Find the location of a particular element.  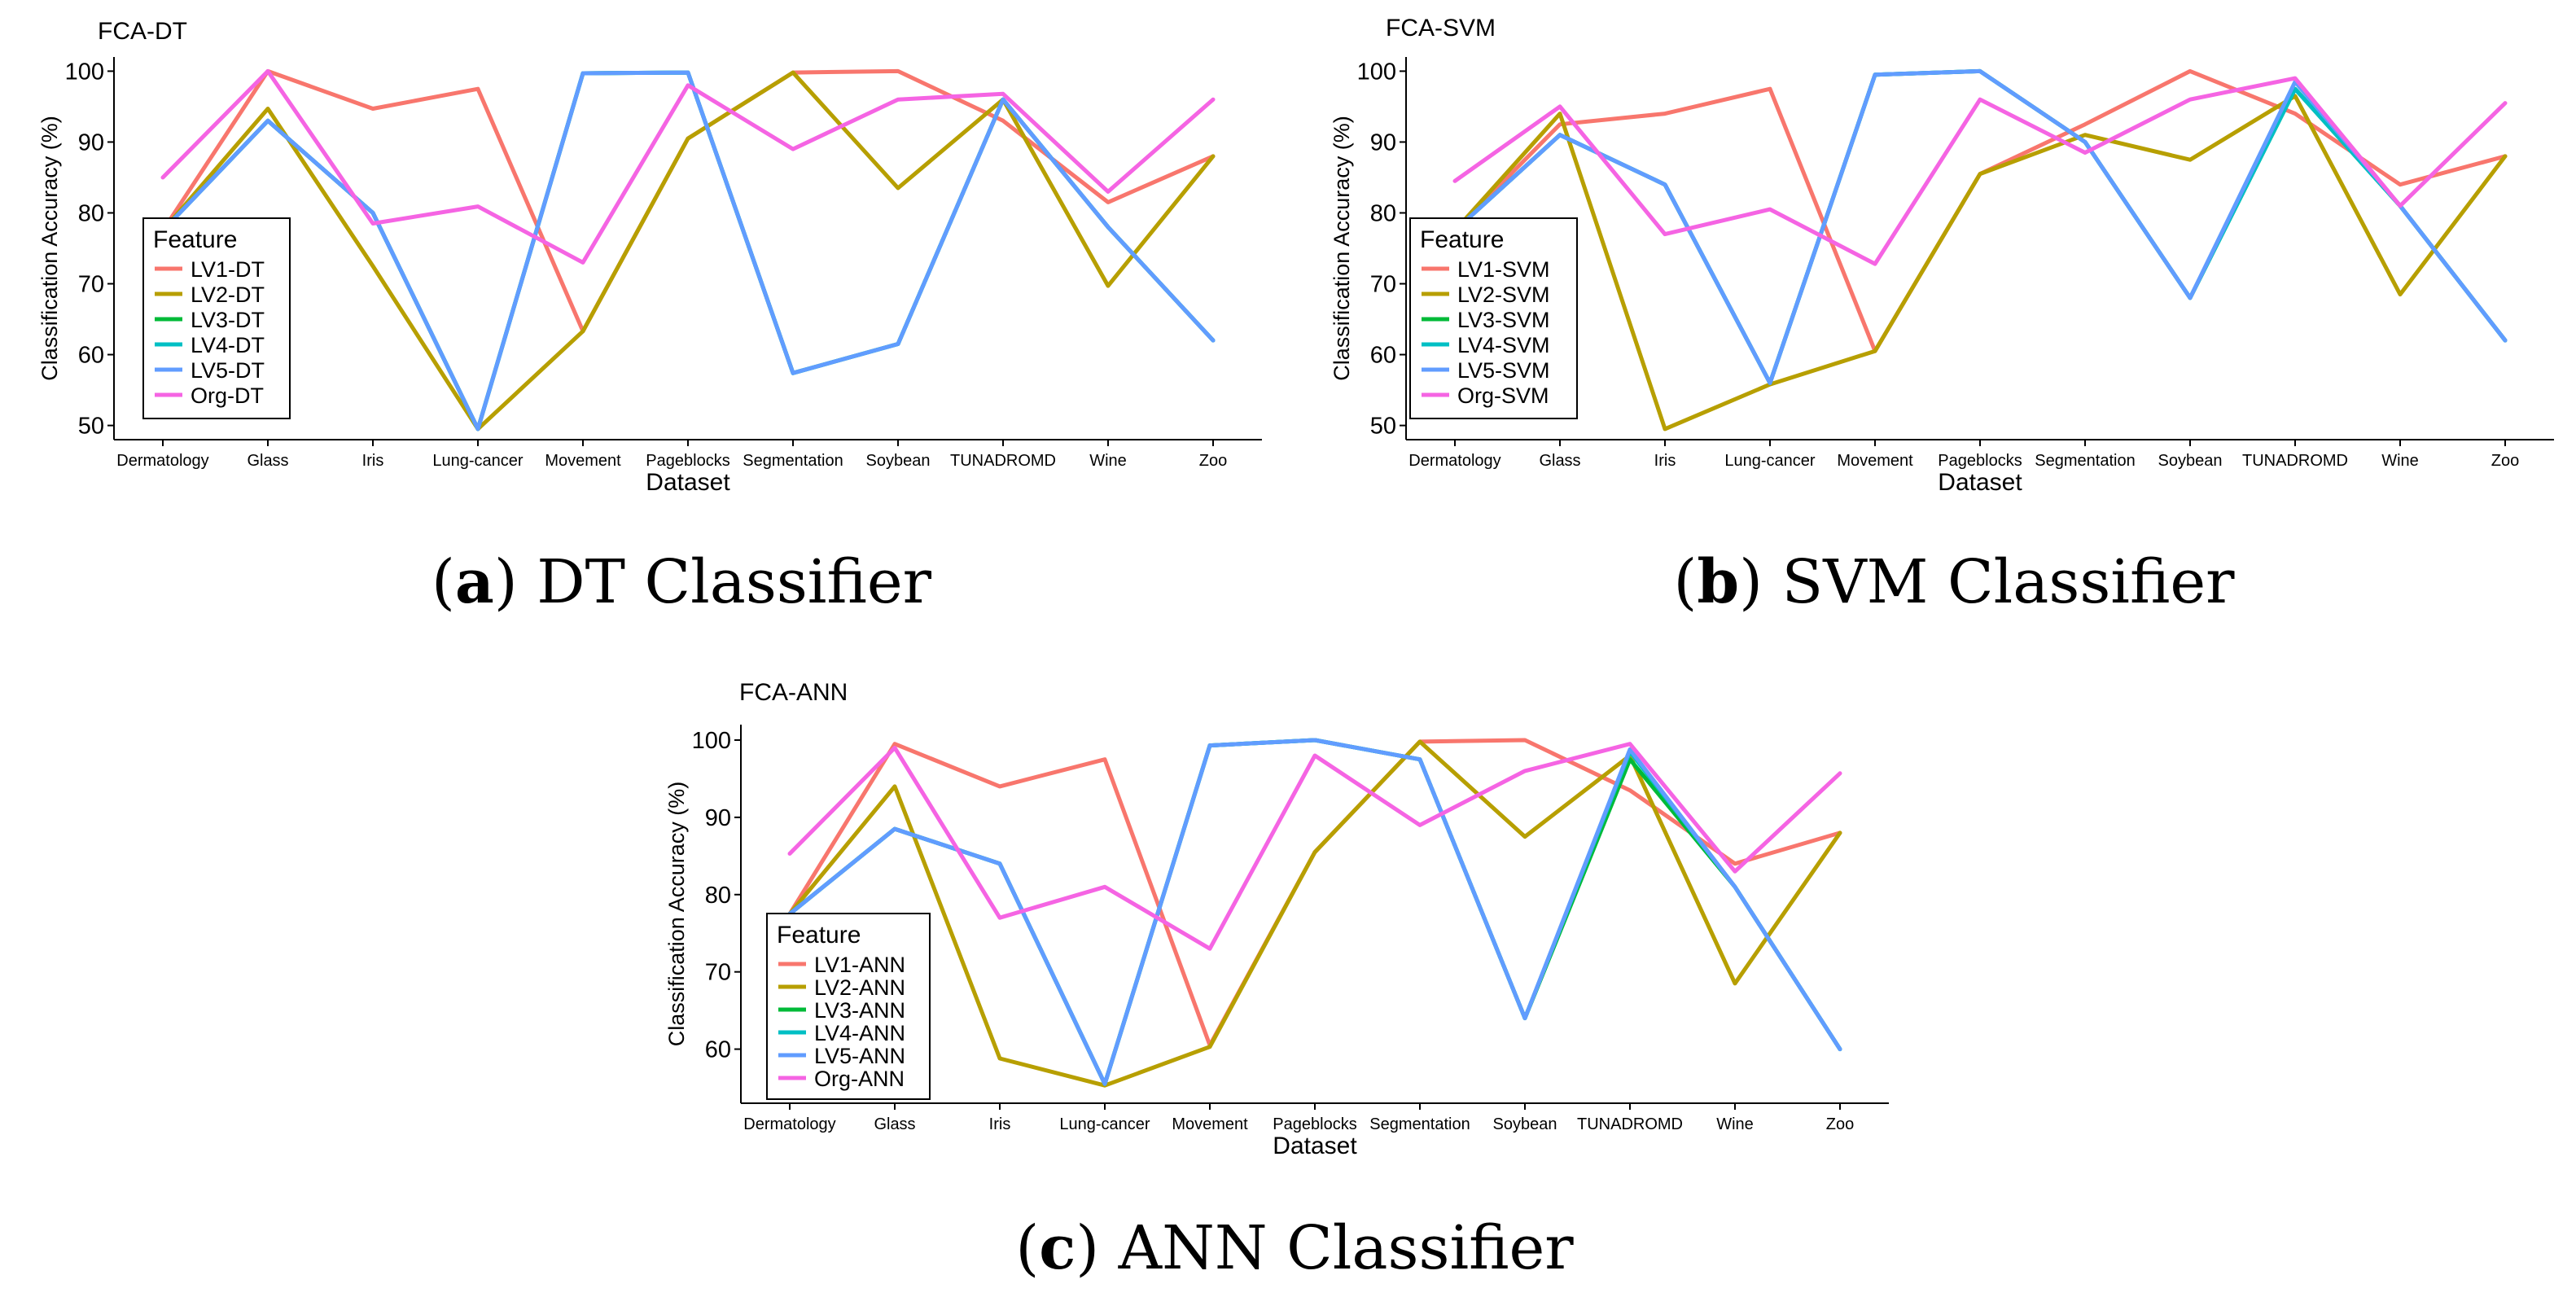

legend-label-org-svm: Org-SVM is located at coordinates (1503, 395).